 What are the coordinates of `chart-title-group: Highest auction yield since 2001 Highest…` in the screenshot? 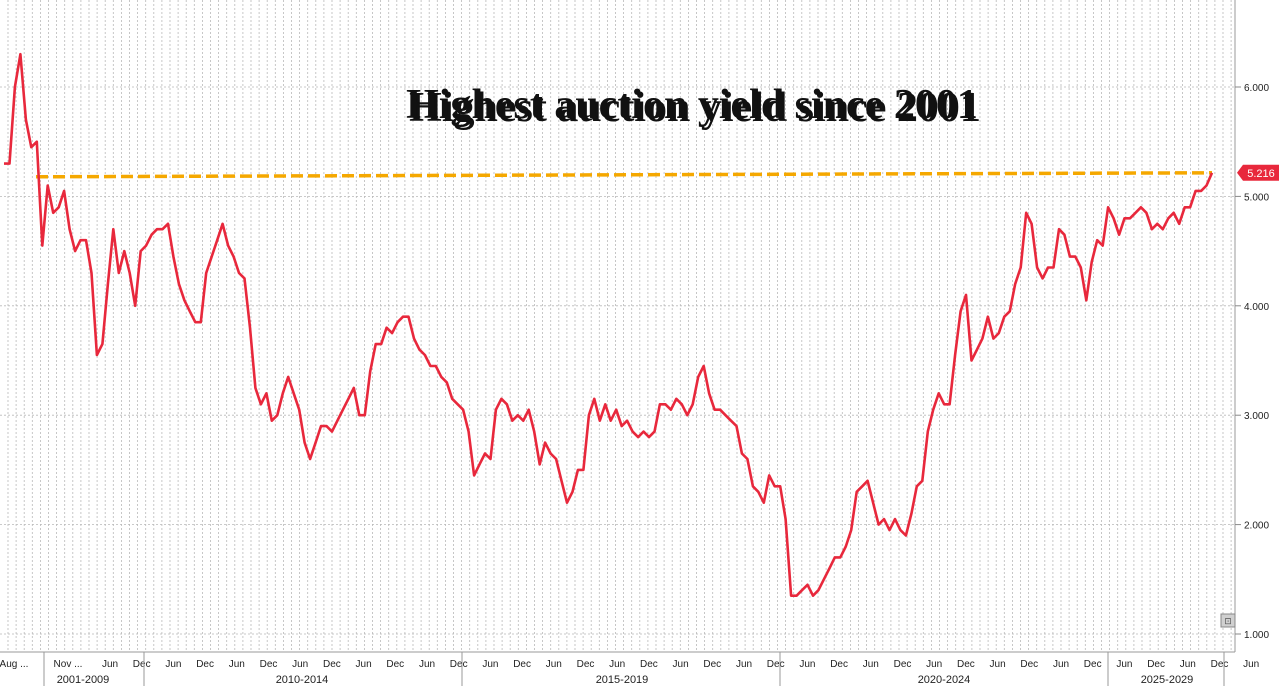 It's located at (693, 106).